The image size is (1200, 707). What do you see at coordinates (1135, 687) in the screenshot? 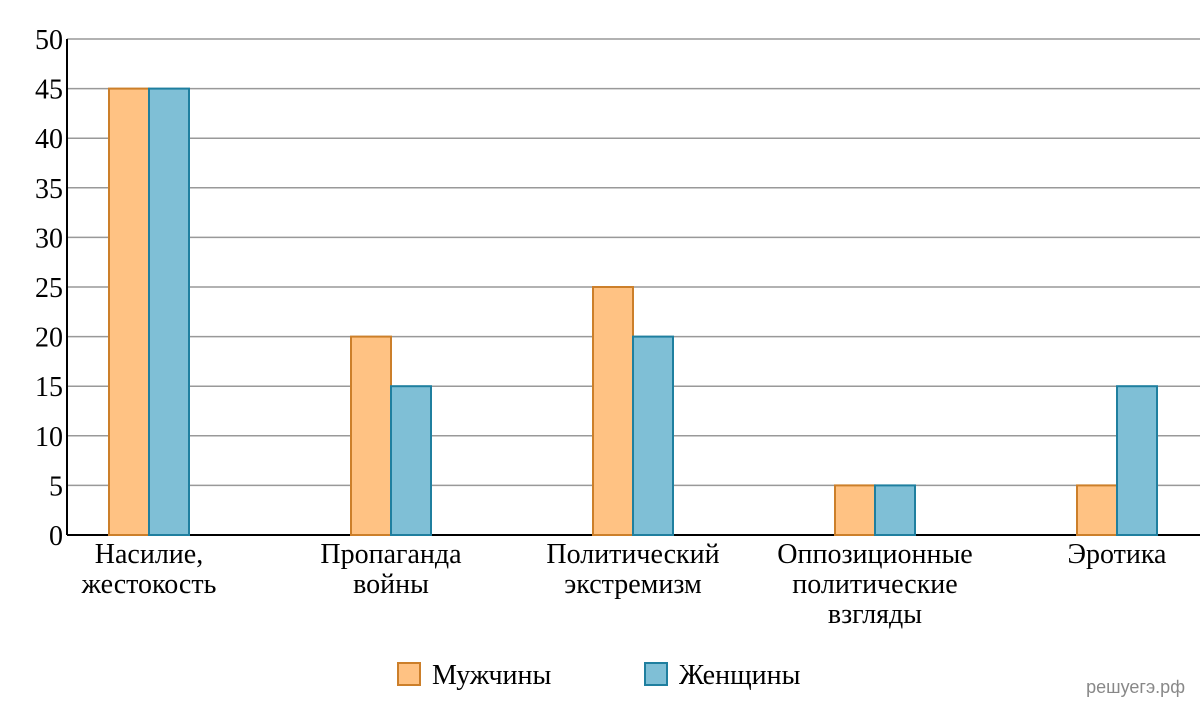
I see `watermark: решуегэ.рф` at bounding box center [1135, 687].